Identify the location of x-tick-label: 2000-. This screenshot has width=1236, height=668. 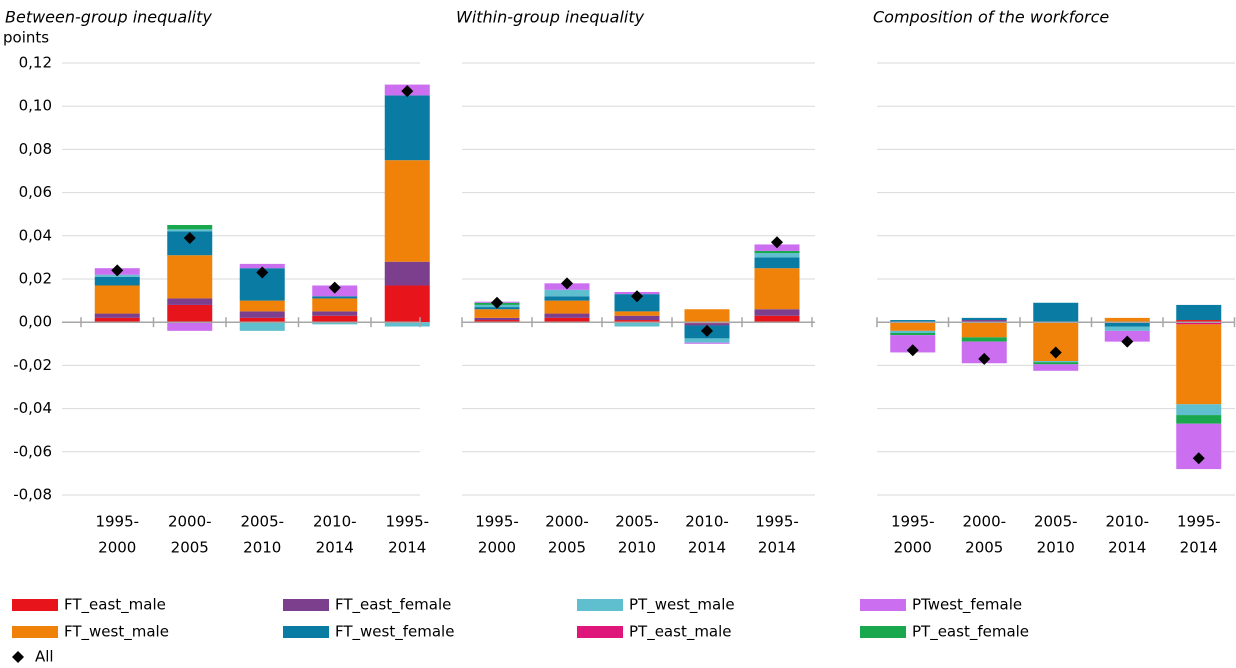
(567, 522).